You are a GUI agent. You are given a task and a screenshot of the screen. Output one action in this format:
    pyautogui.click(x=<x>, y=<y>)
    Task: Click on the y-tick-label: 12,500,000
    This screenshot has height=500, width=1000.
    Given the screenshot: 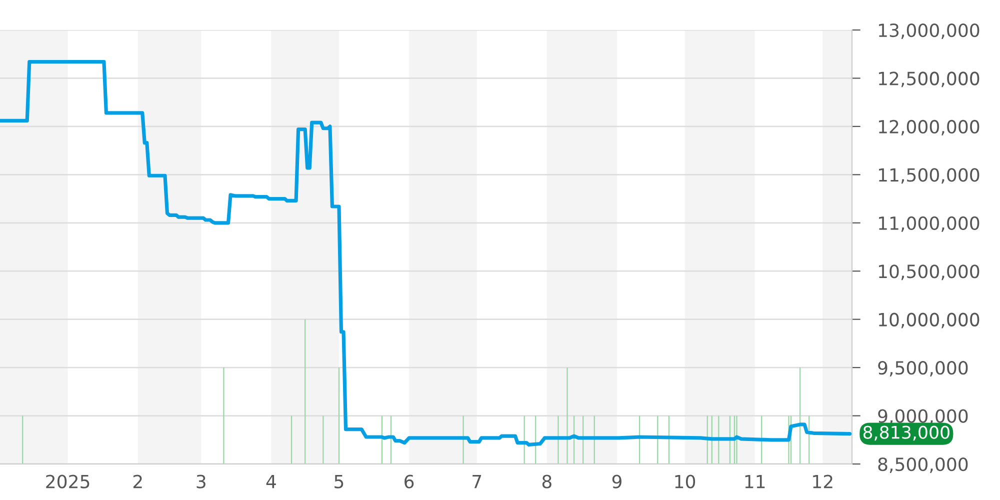 What is the action you would take?
    pyautogui.click(x=929, y=80)
    